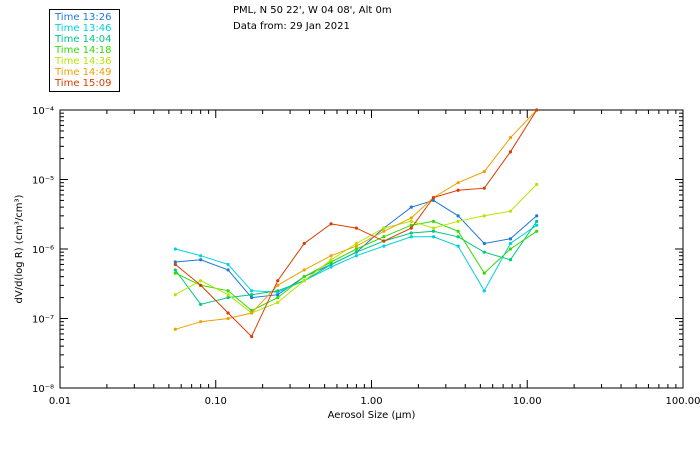 Image resolution: width=700 pixels, height=450 pixels. What do you see at coordinates (683, 401) in the screenshot?
I see `x-tick-label: 100.00` at bounding box center [683, 401].